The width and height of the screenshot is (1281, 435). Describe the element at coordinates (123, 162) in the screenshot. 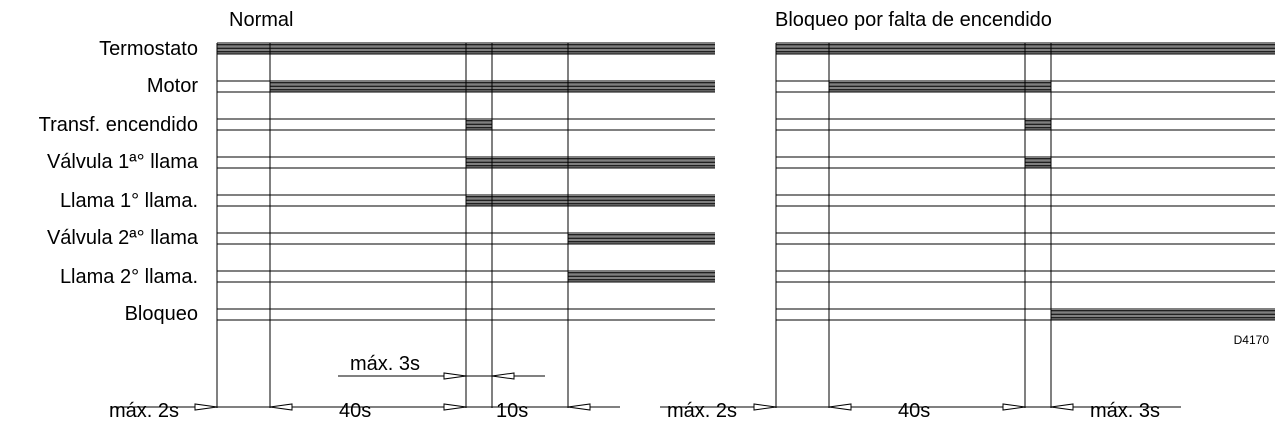

I see `label-valvula-1: Válvula 1ª° llama` at that location.